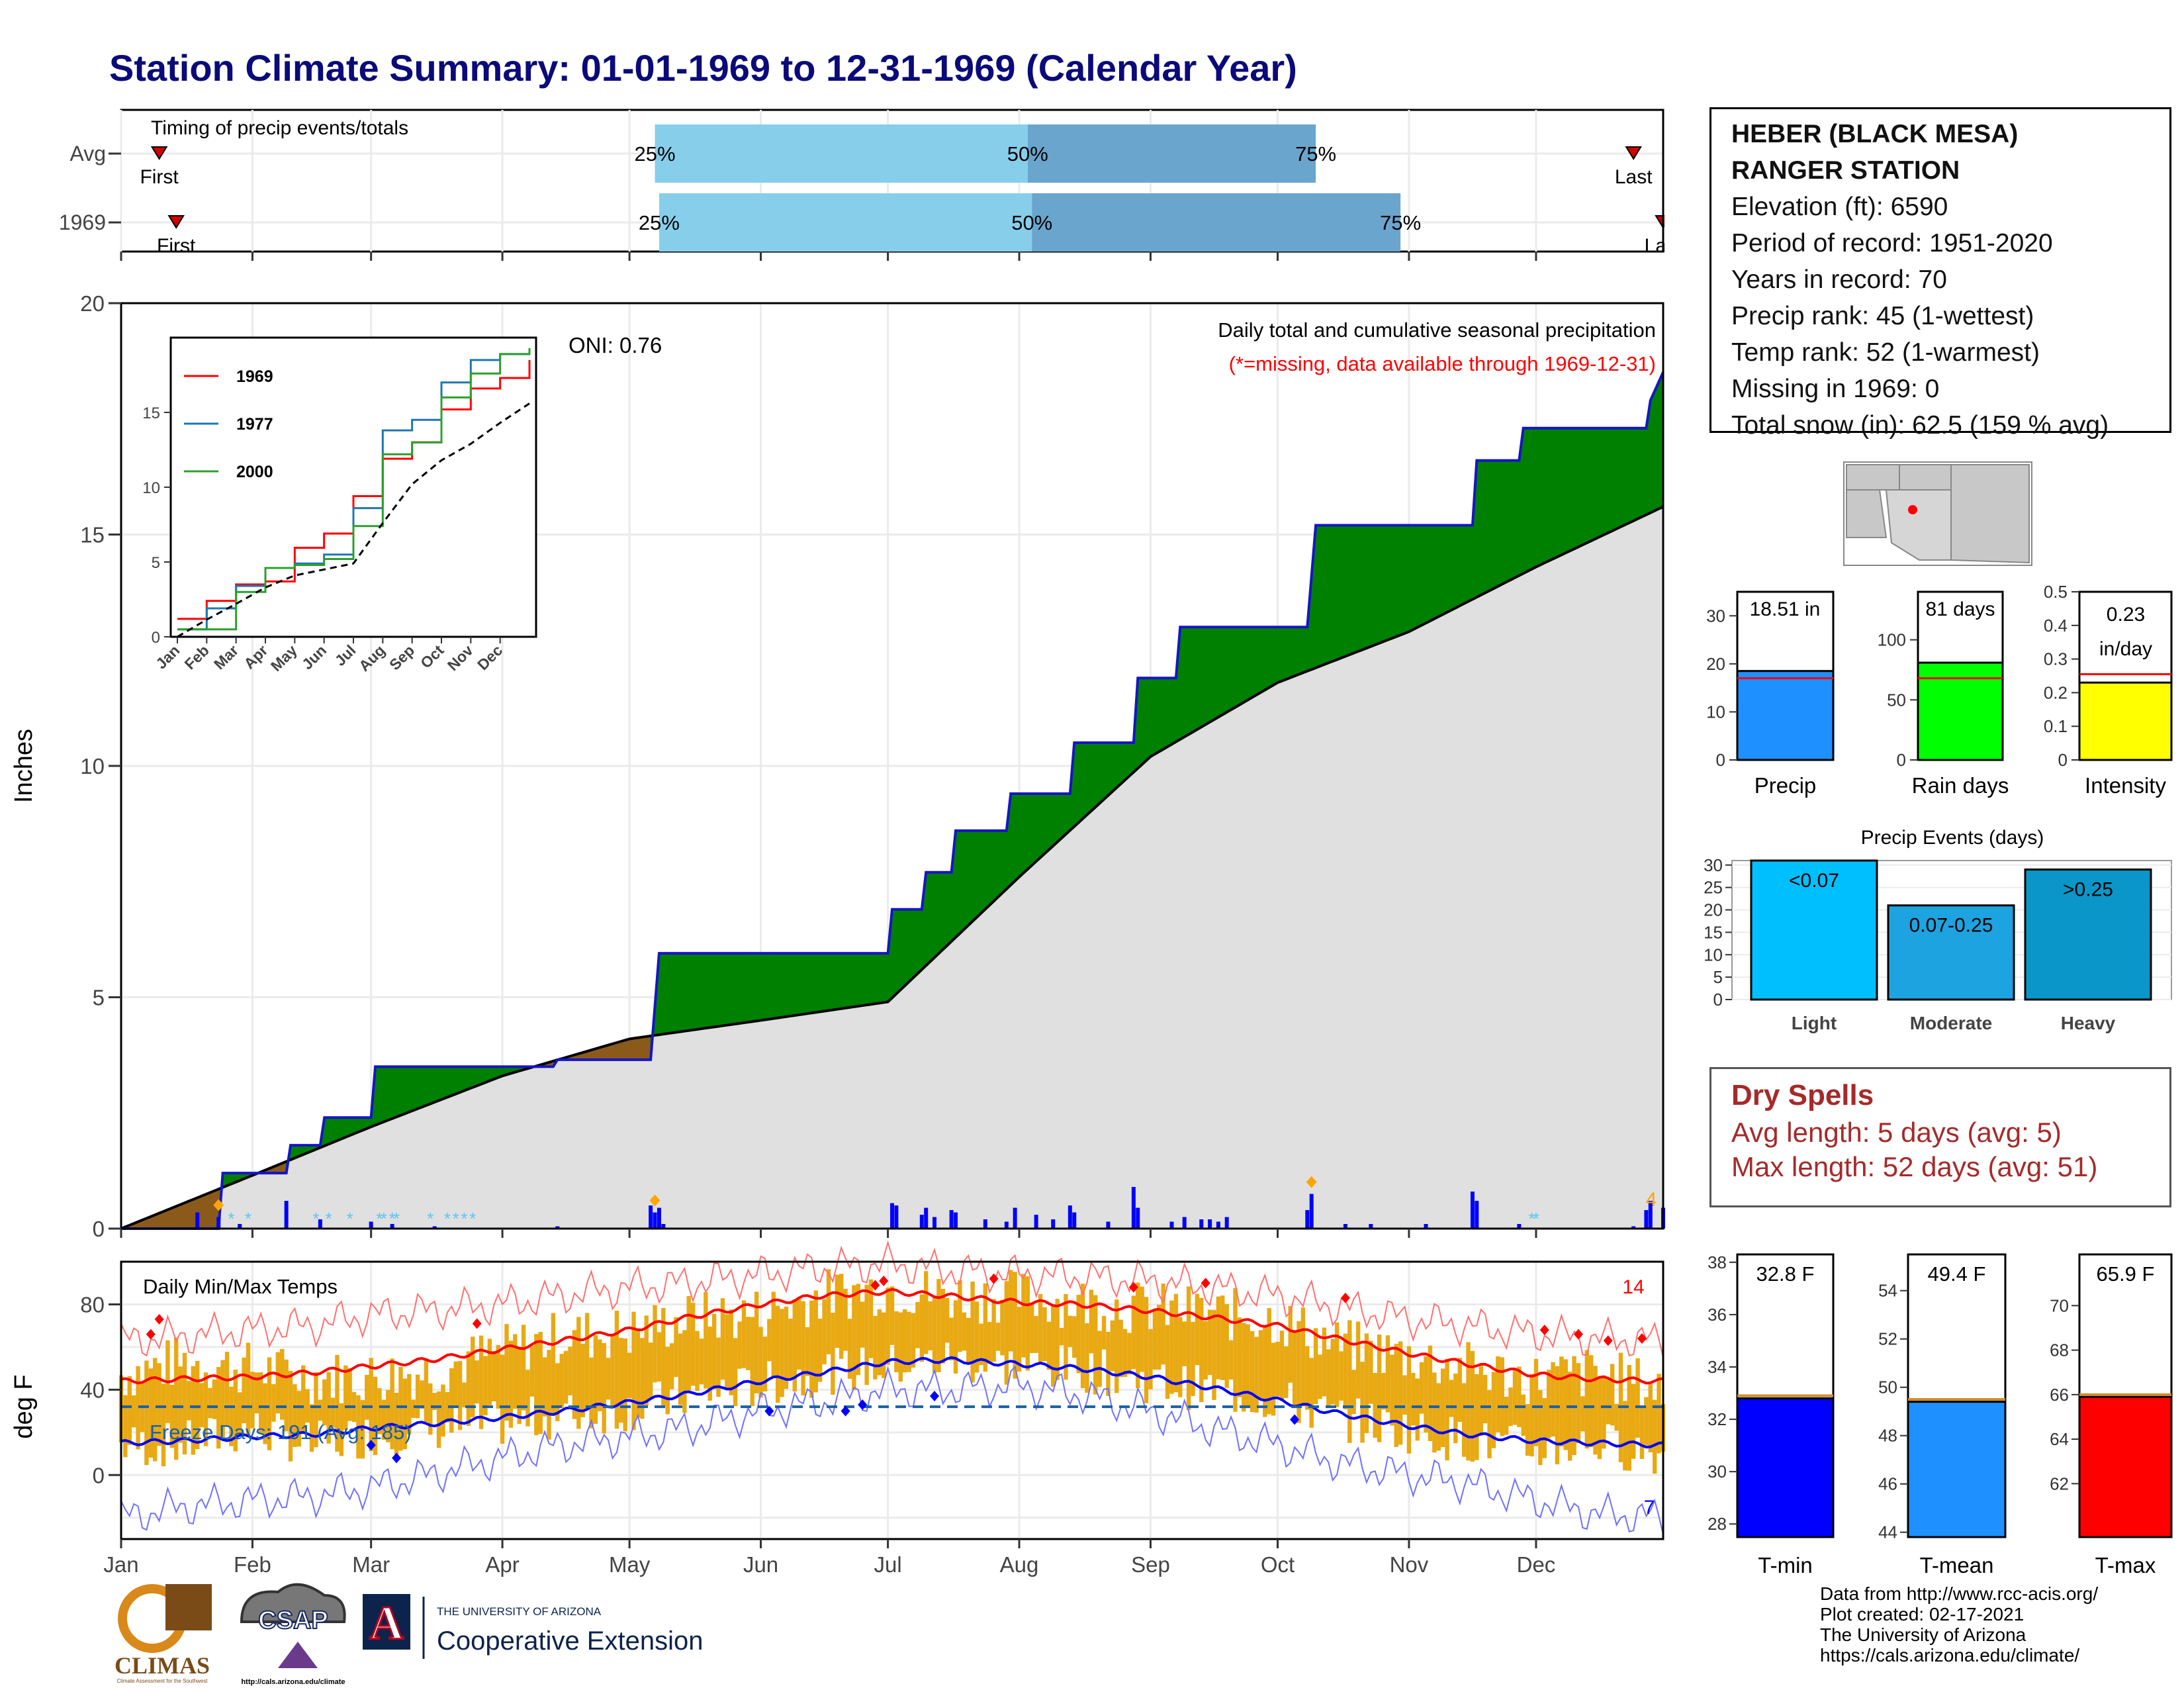  I want to click on climas-logo-subtitle: Climate Assessment for the Southwest, so click(162, 1681).